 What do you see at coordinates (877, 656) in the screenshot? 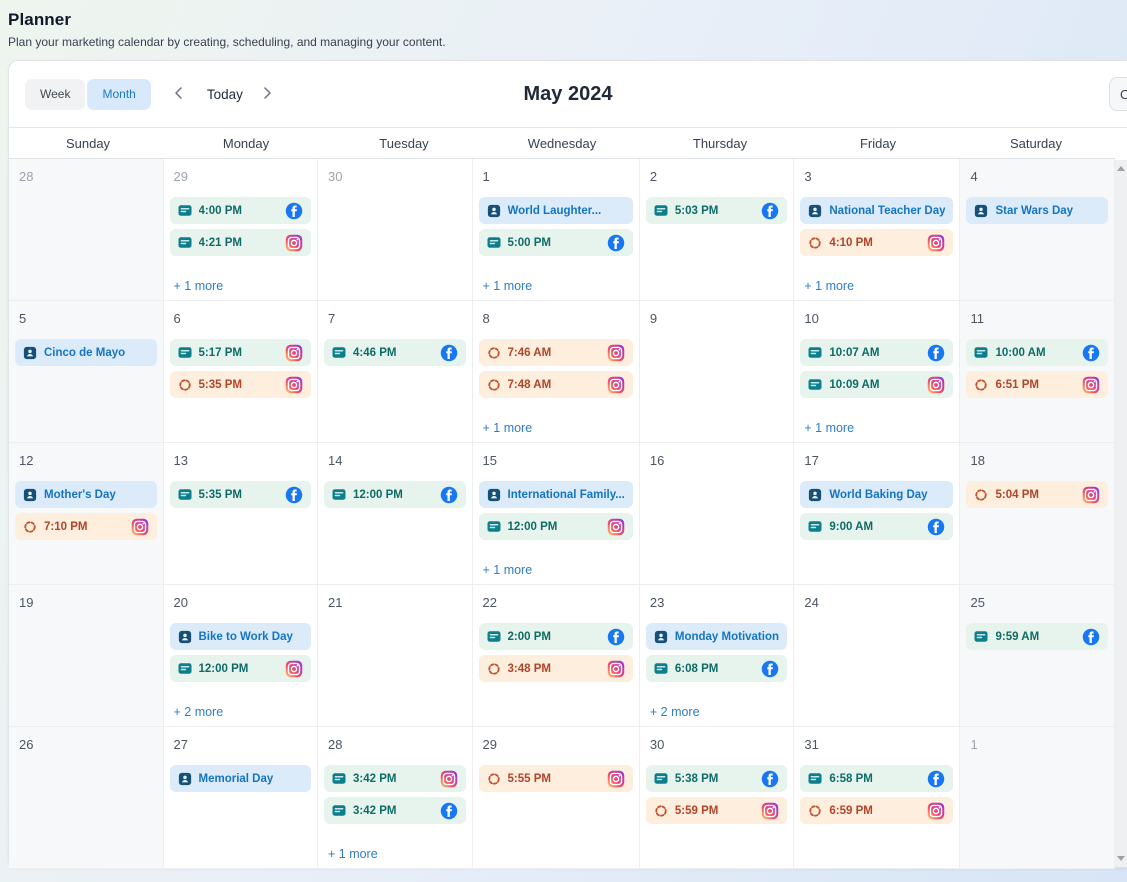
I see `day-cell-24: 24` at bounding box center [877, 656].